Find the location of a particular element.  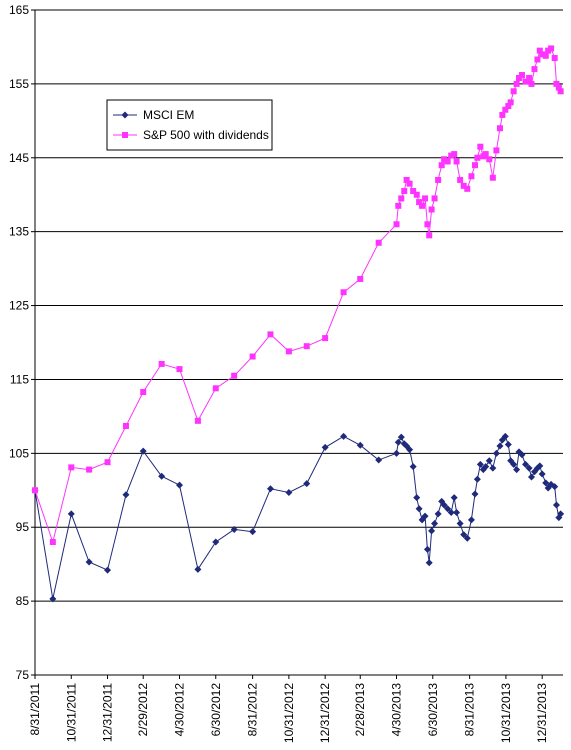

y-tick-label: 95 is located at coordinates (23, 527).